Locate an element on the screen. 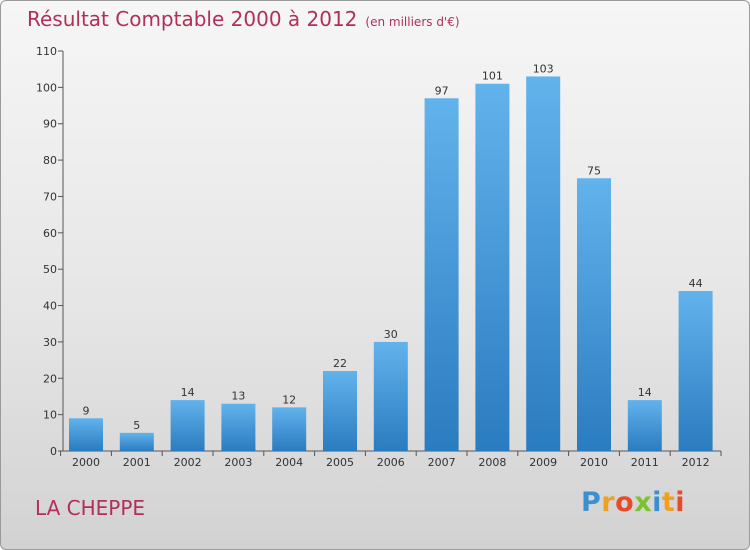  x-tick-label: 2008 is located at coordinates (492, 462).